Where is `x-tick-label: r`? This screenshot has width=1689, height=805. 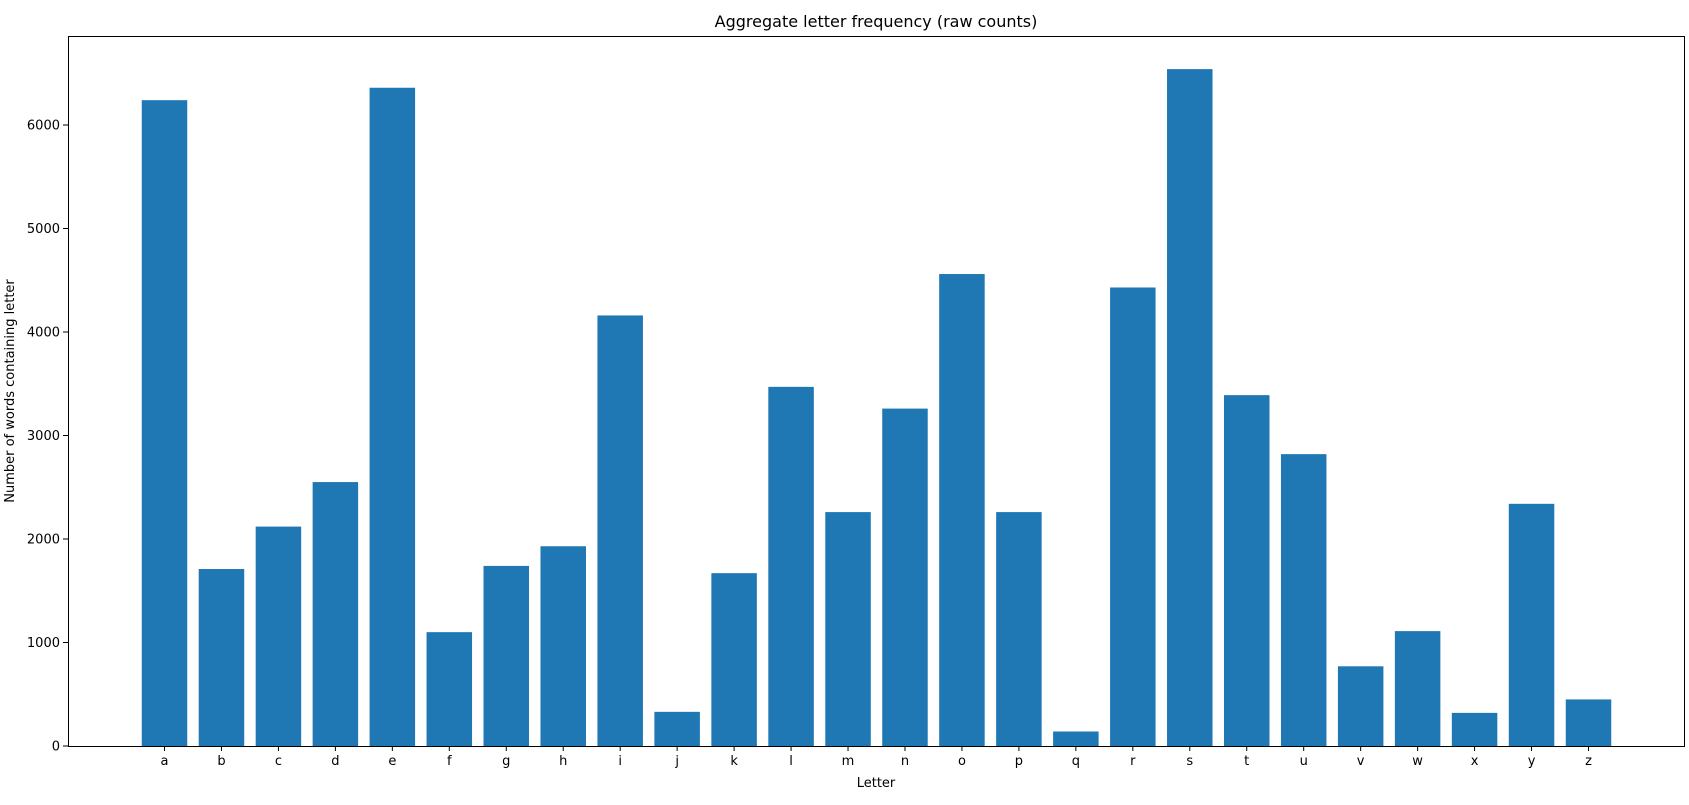 x-tick-label: r is located at coordinates (1133, 761).